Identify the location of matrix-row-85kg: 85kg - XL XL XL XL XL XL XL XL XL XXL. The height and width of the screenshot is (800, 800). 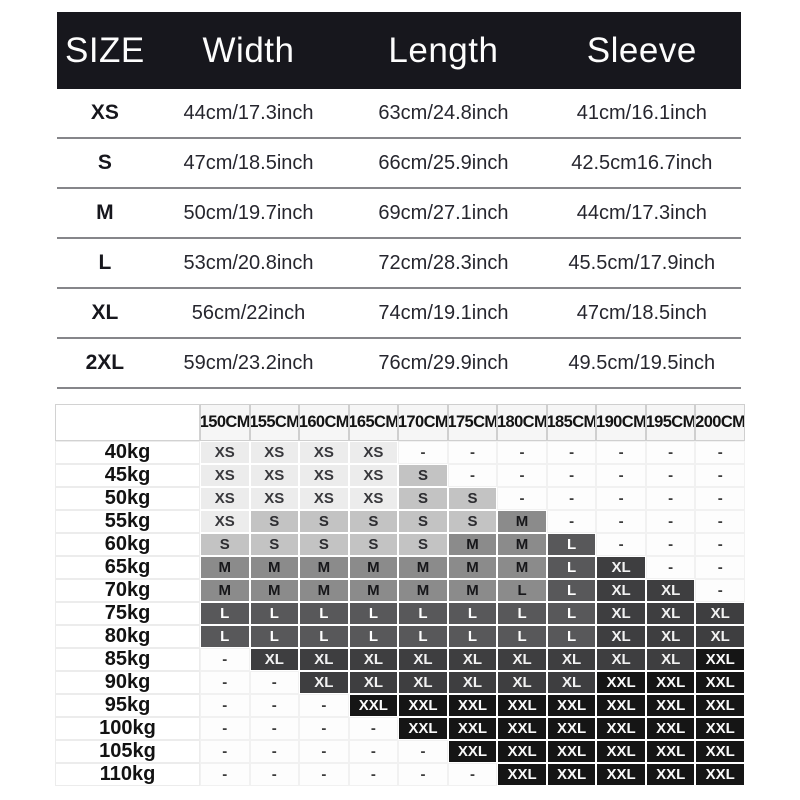
(400, 659).